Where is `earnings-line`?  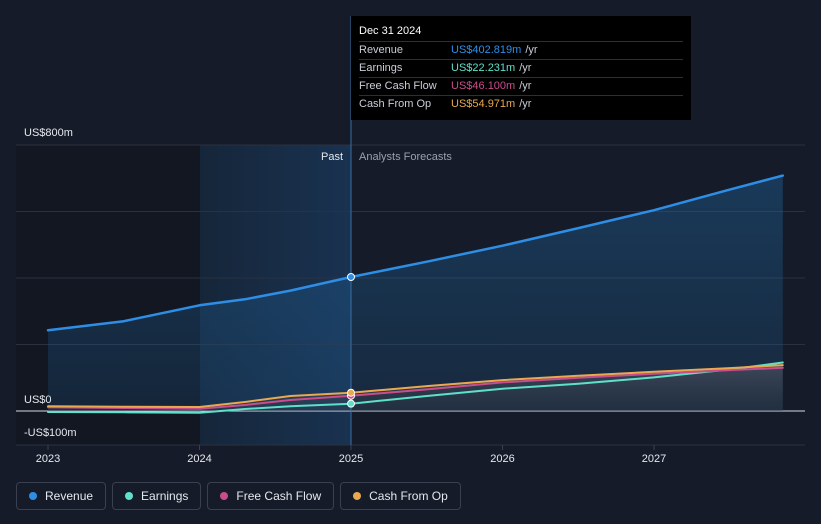 earnings-line is located at coordinates (415, 387).